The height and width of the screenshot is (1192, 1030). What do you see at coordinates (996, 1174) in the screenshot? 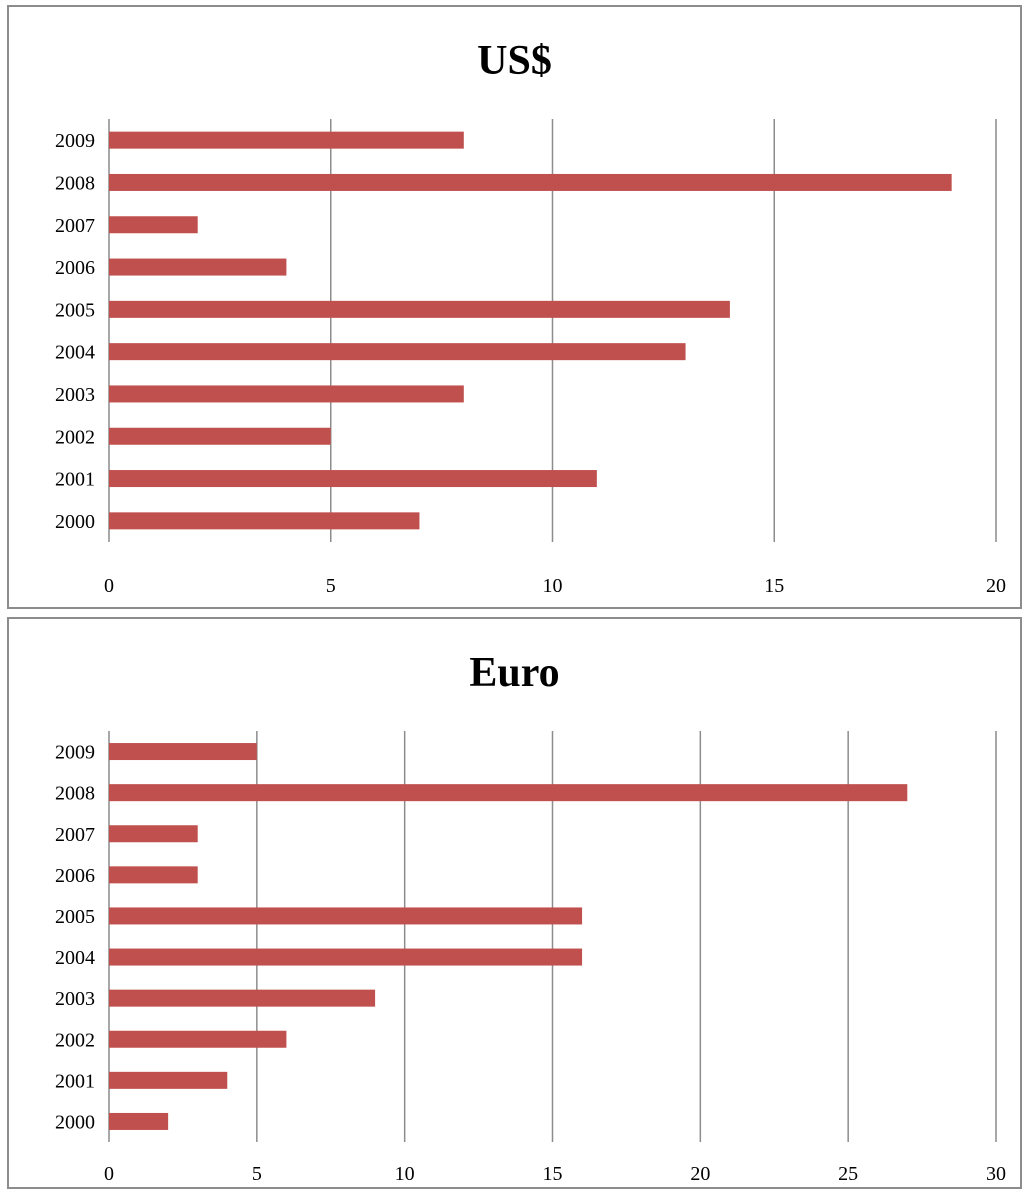
I see `x-tick-label: 30` at bounding box center [996, 1174].